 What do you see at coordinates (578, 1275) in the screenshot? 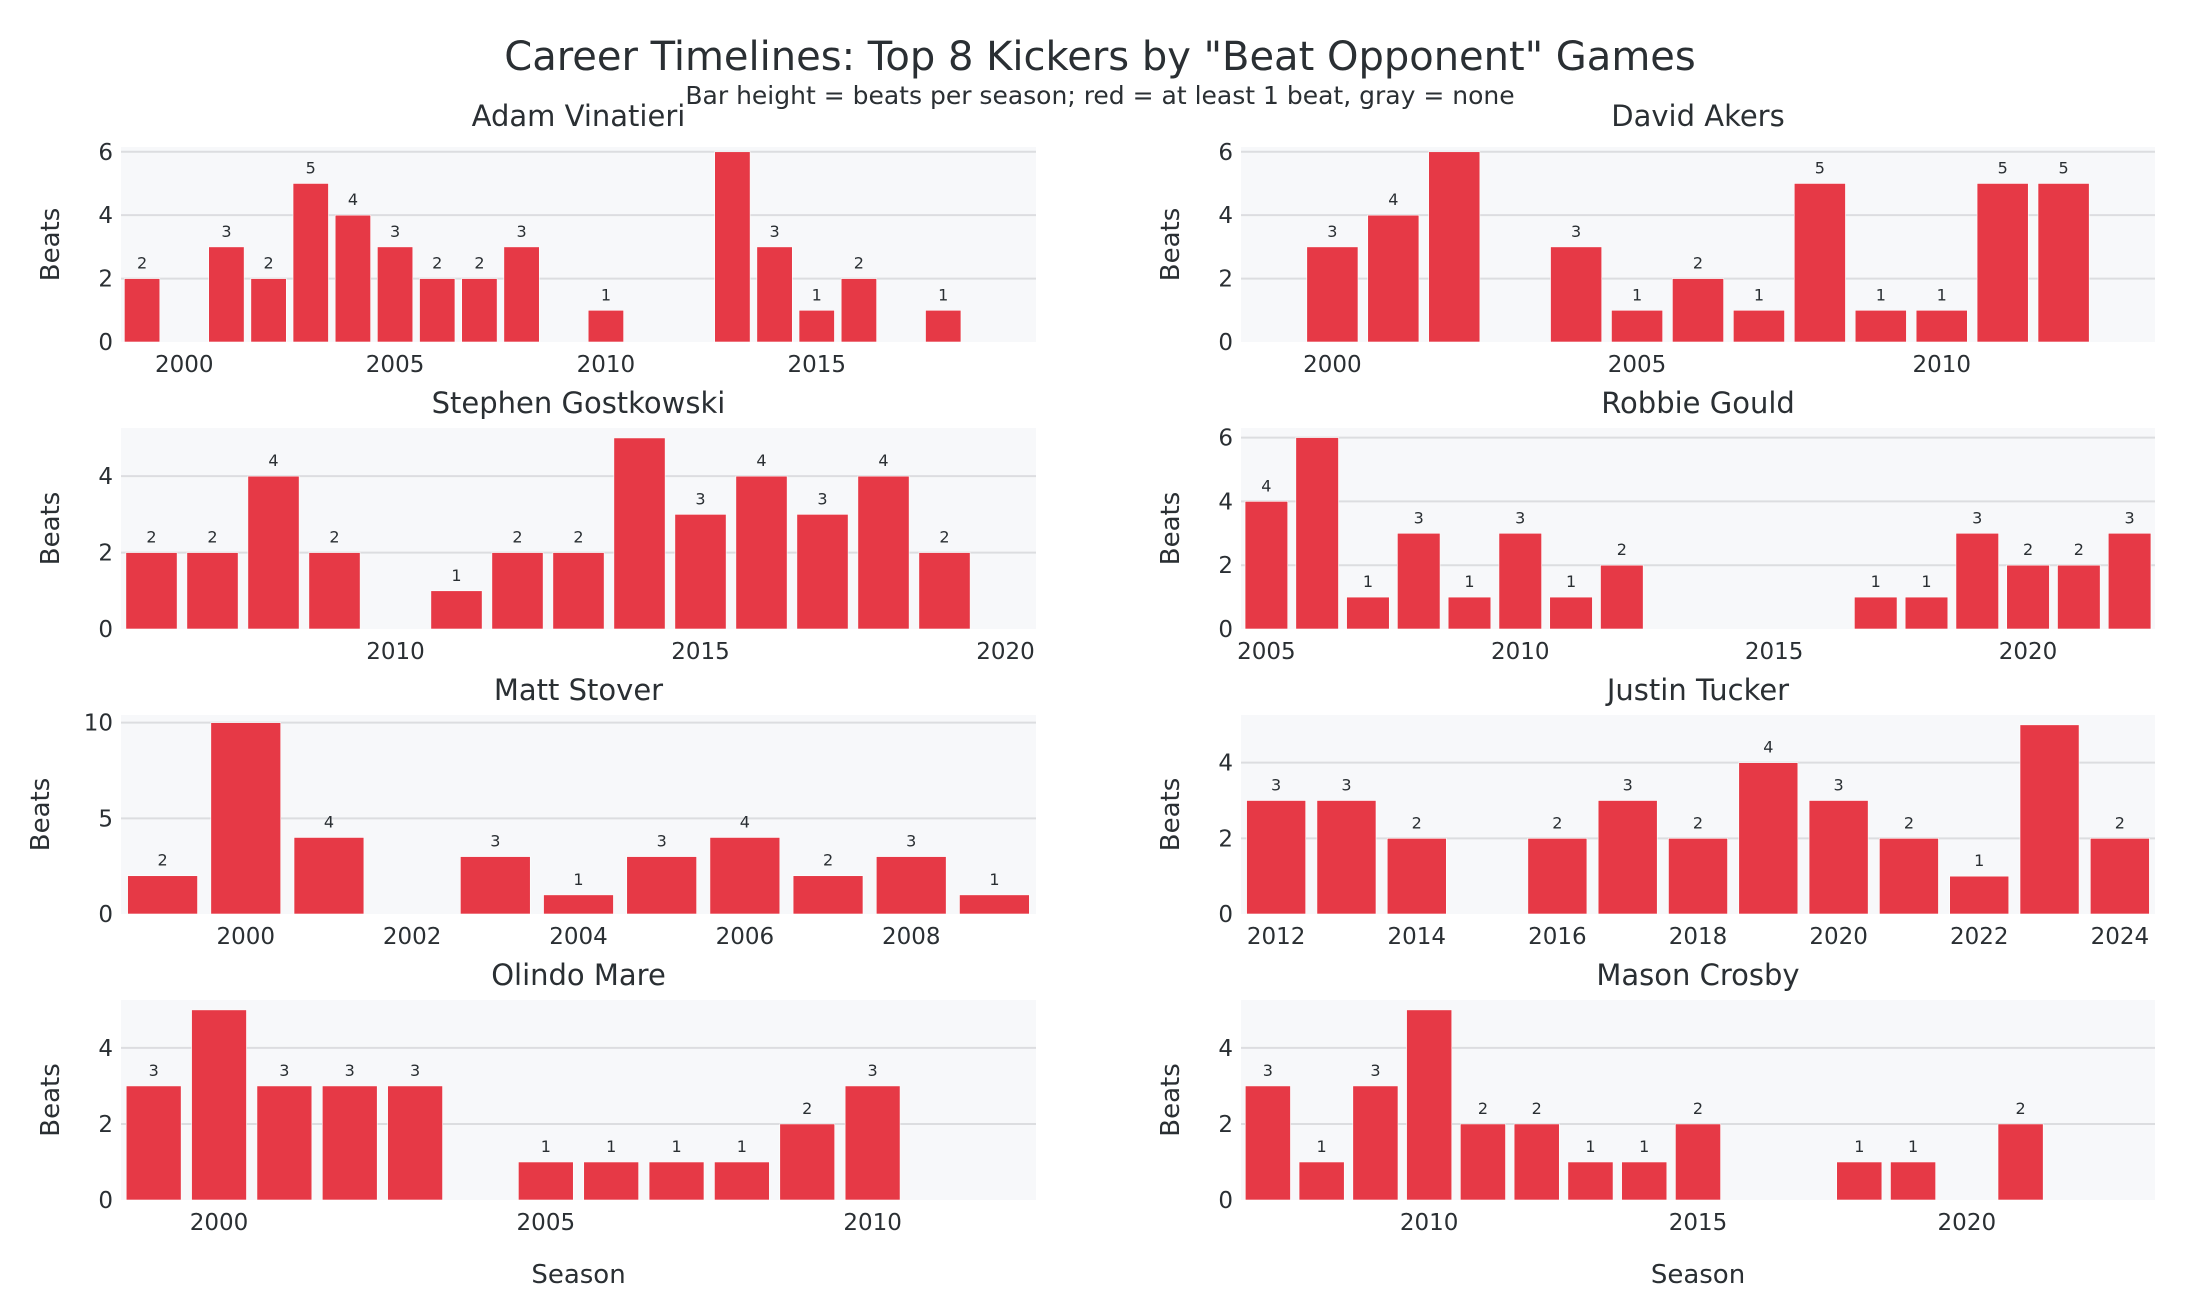
I see `x-axis-label: Season` at bounding box center [578, 1275].